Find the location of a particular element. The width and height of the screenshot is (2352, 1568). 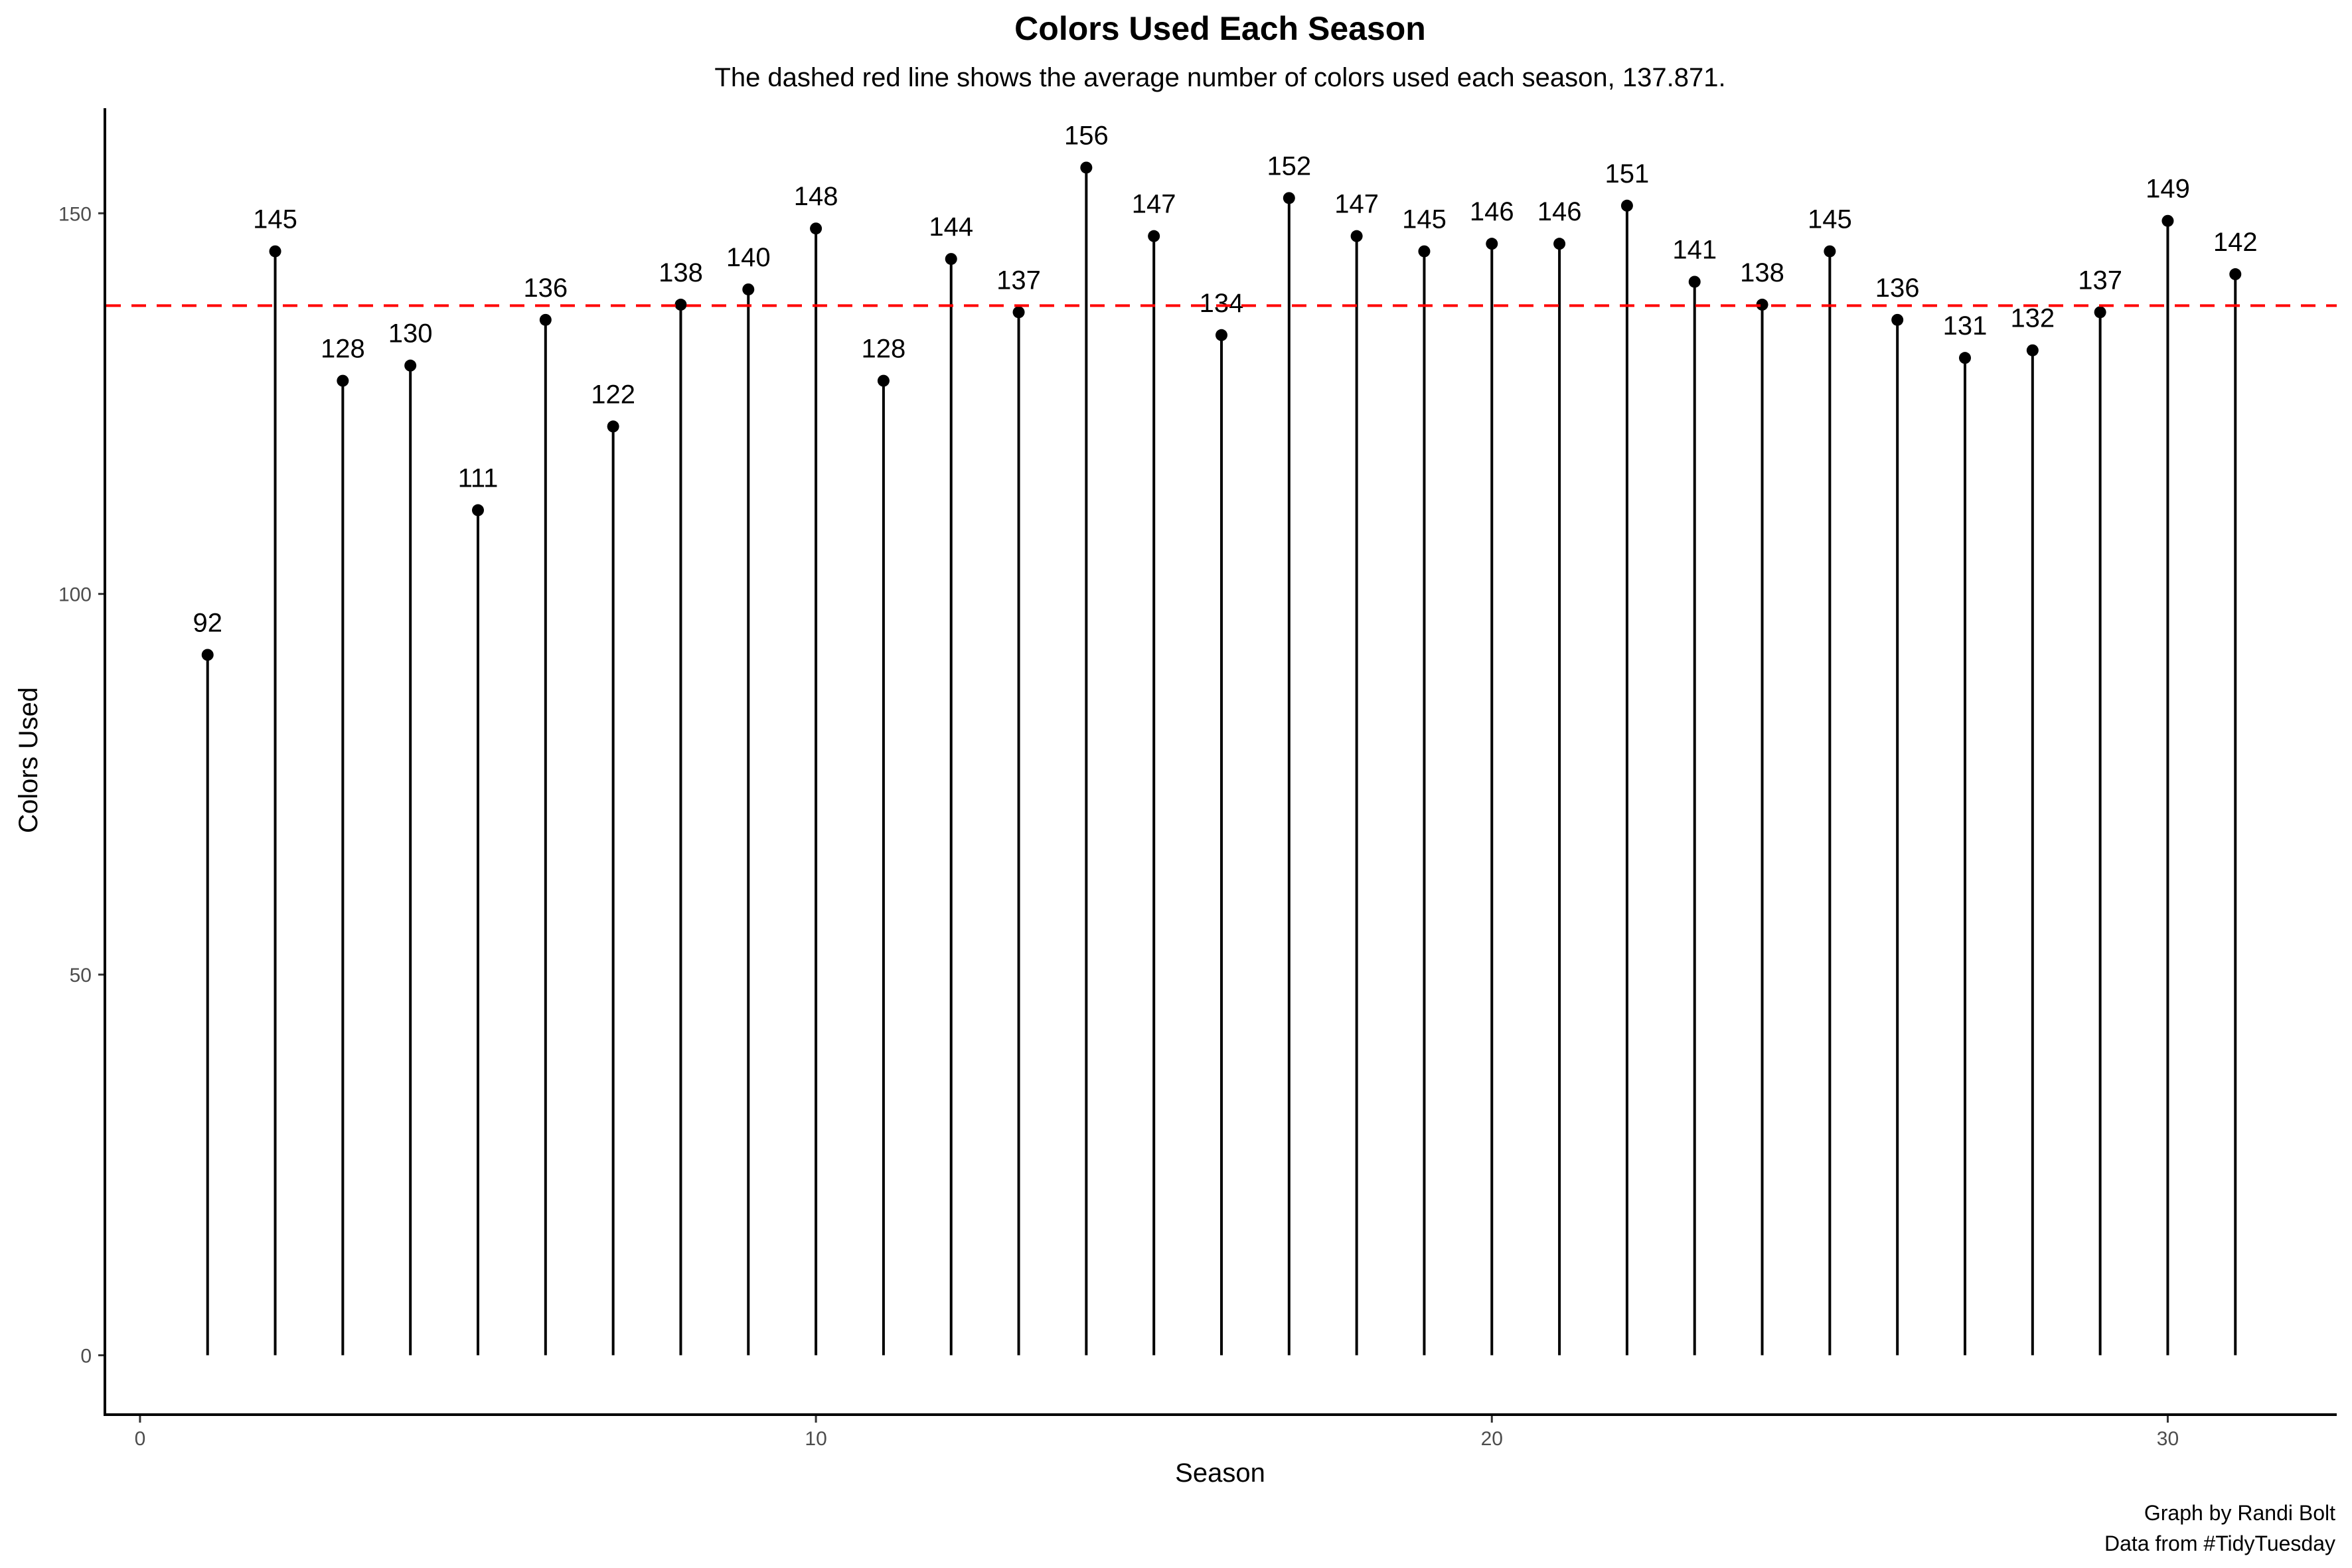

x-tick-label: 20 is located at coordinates (1492, 1439).